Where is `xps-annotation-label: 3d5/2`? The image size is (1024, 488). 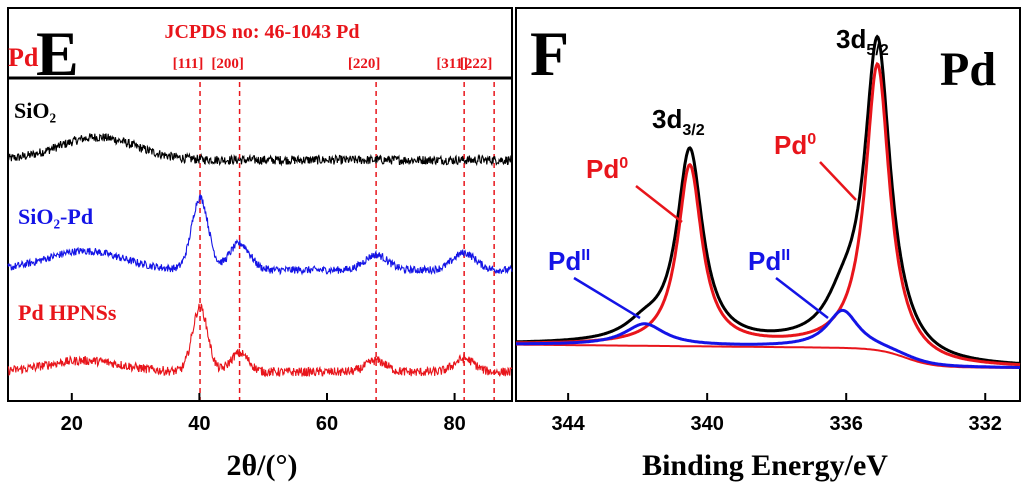 xps-annotation-label: 3d5/2 is located at coordinates (862, 41).